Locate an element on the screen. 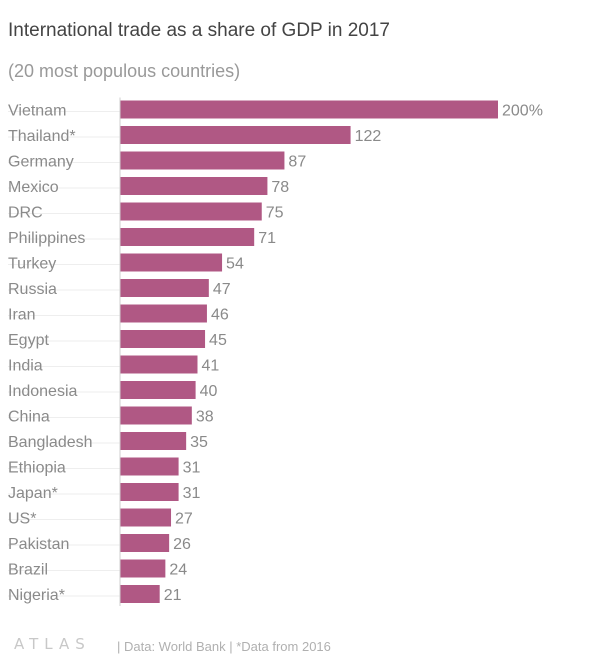 The image size is (600, 664). bar-philippines is located at coordinates (187, 237).